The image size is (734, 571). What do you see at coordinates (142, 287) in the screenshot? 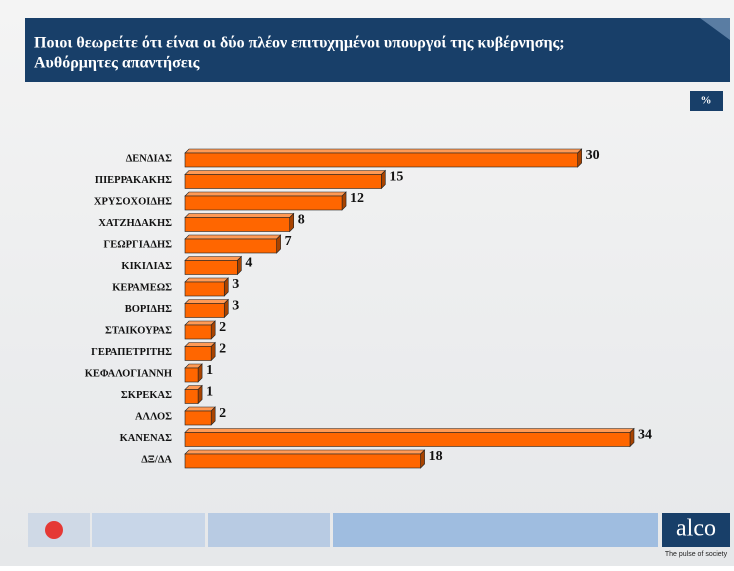
I see `category-label: ΚΕΡΑΜΕΩΣ` at bounding box center [142, 287].